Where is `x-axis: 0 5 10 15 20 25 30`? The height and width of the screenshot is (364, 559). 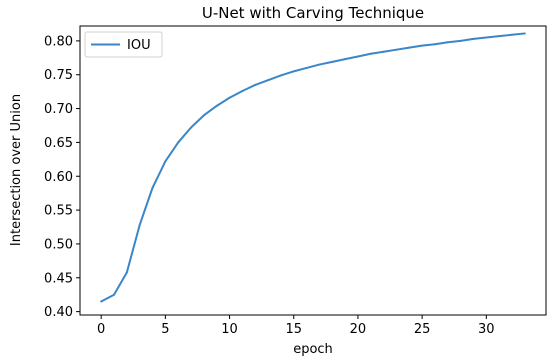
x-axis: 0 5 10 15 20 25 30 is located at coordinates (296, 326).